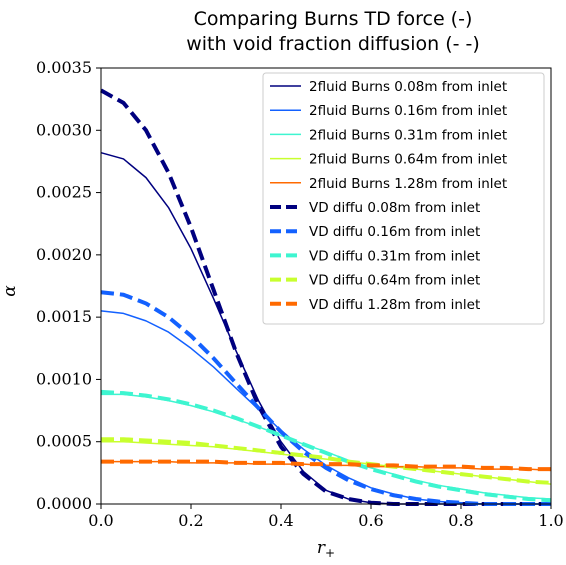 Image resolution: width=566 pixels, height=565 pixels. Describe the element at coordinates (333, 44) in the screenshot. I see `chart-title-line-2: with void fraction diffusion (- -)` at that location.